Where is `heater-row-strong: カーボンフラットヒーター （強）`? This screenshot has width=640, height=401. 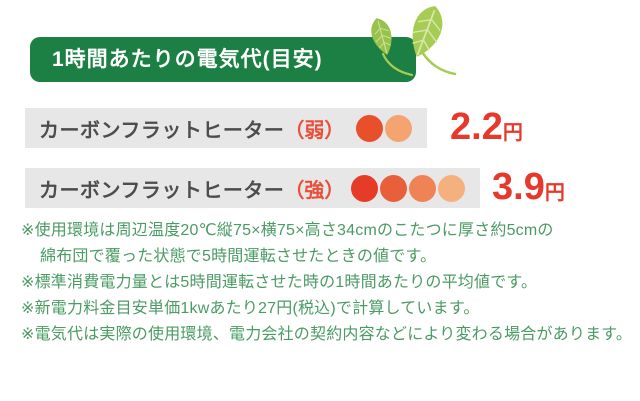
heater-row-strong: カーボンフラットヒーター （強） is located at coordinates (252, 188).